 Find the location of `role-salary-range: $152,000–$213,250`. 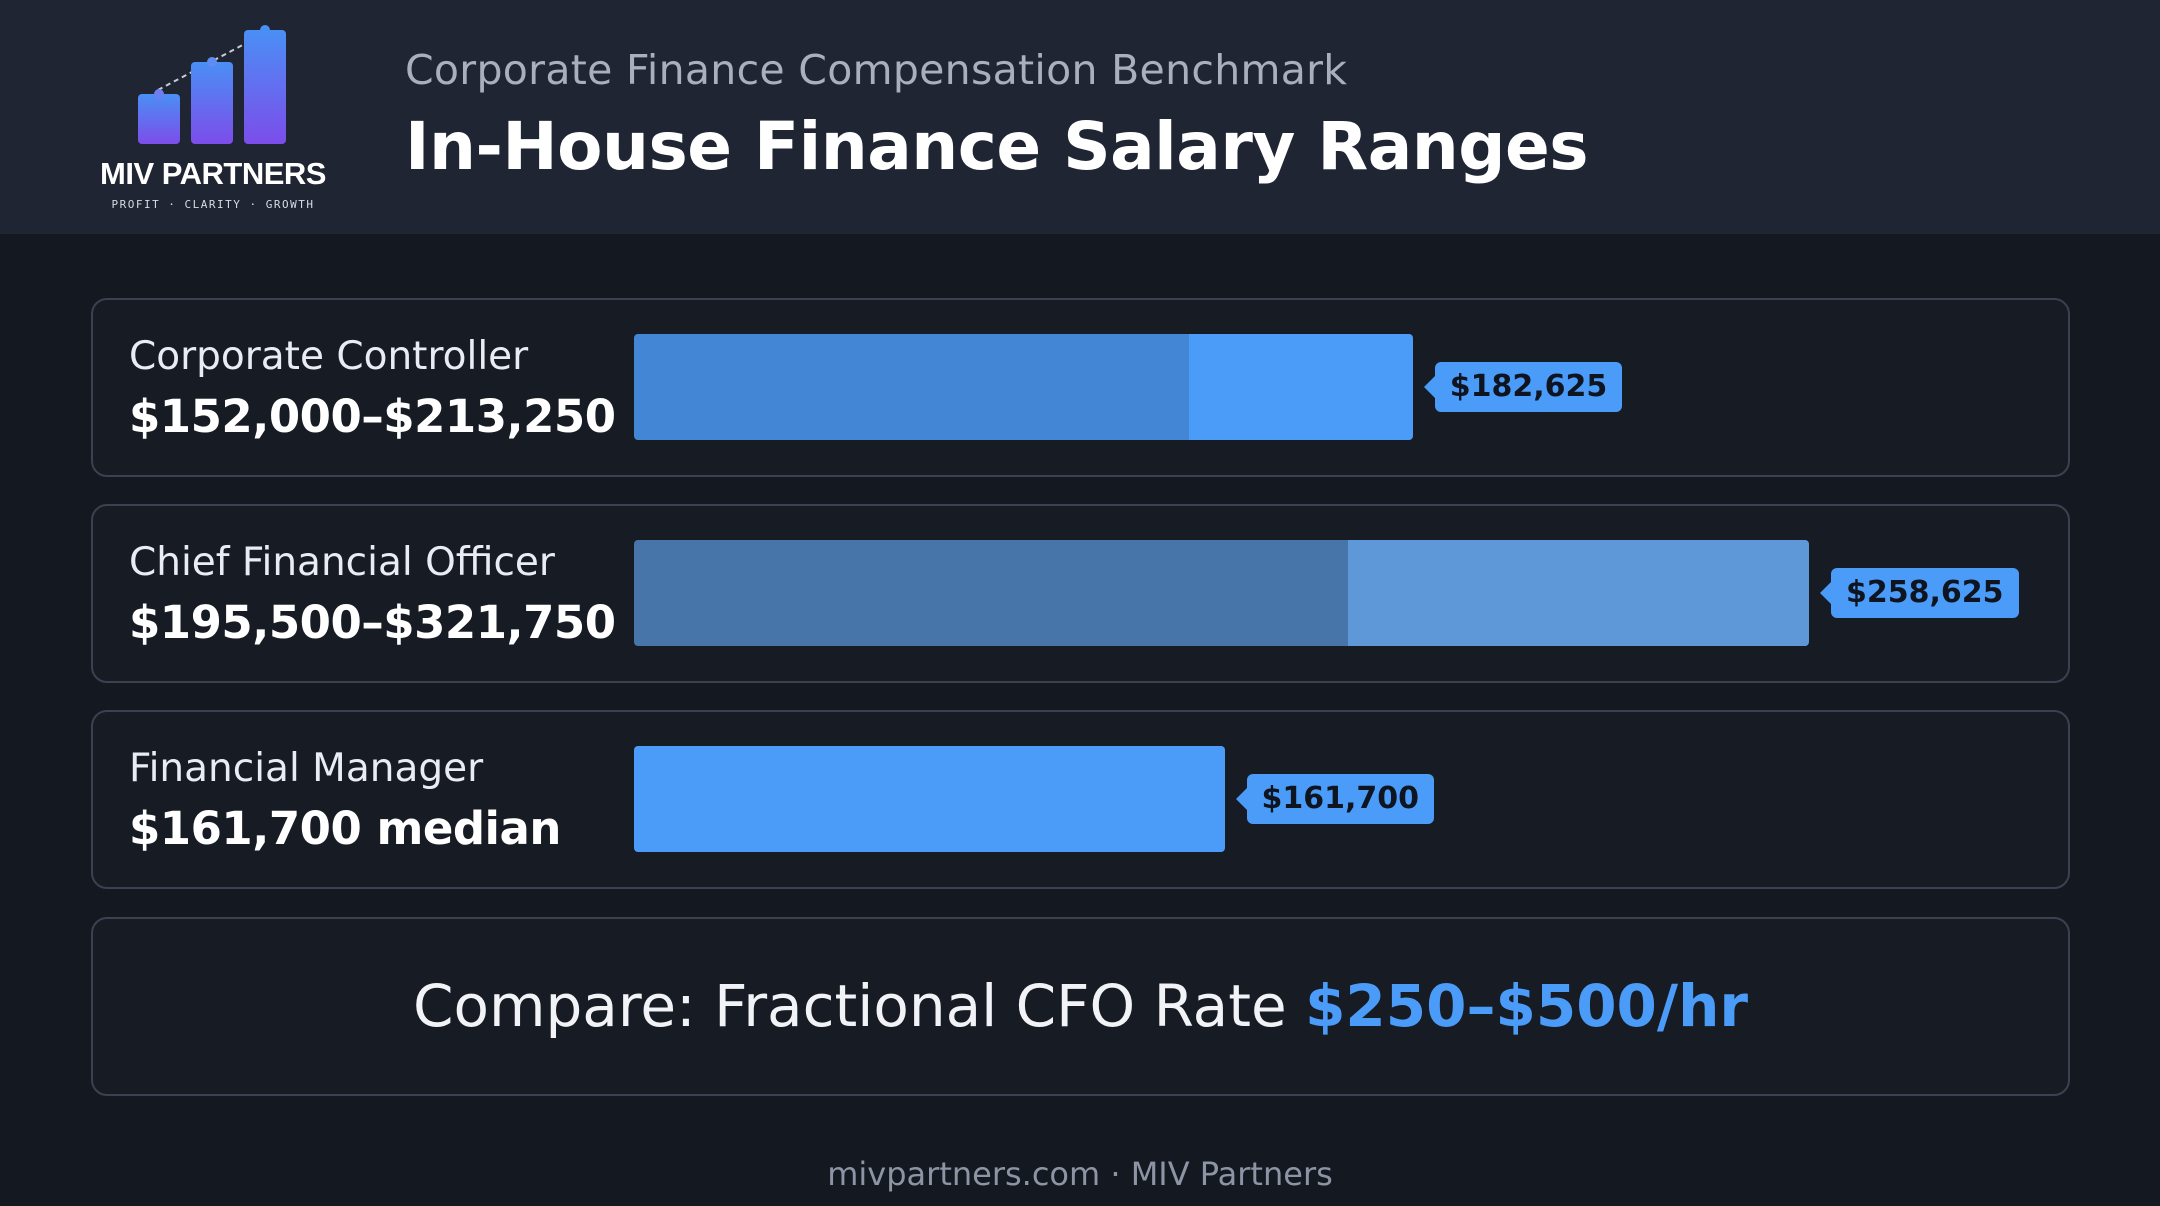

role-salary-range: $152,000–$213,250 is located at coordinates (372, 416).